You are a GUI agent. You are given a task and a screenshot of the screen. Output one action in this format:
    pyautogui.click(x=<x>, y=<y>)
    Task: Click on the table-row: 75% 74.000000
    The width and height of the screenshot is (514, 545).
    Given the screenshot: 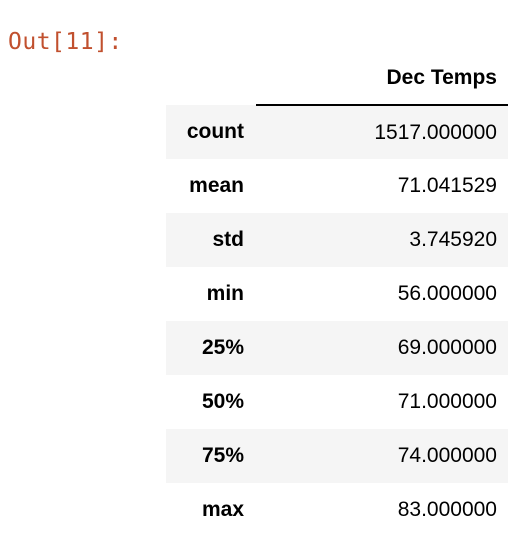 What is the action you would take?
    pyautogui.click(x=337, y=456)
    